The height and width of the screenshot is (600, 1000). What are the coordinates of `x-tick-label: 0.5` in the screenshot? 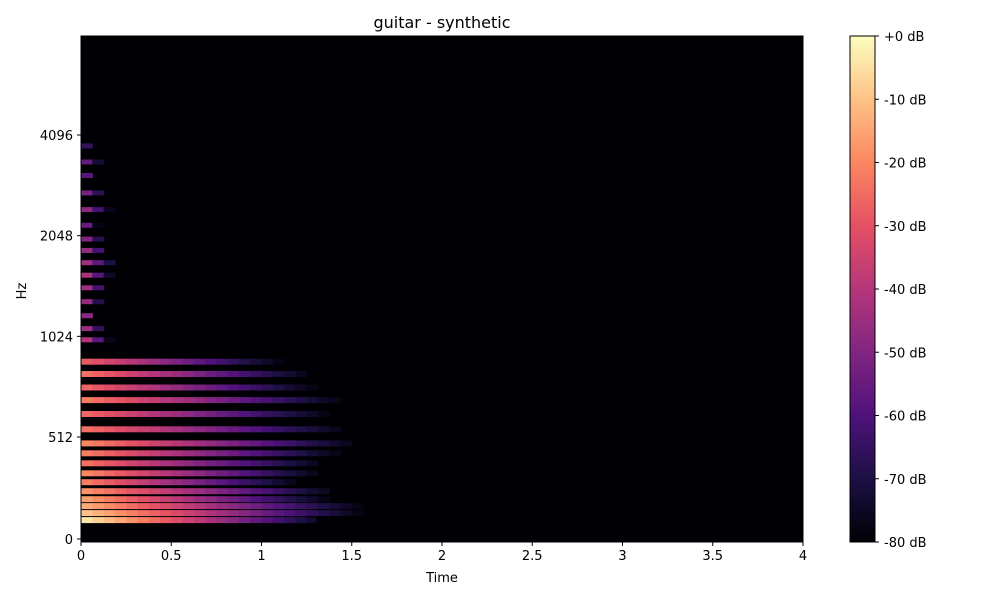 It's located at (171, 556).